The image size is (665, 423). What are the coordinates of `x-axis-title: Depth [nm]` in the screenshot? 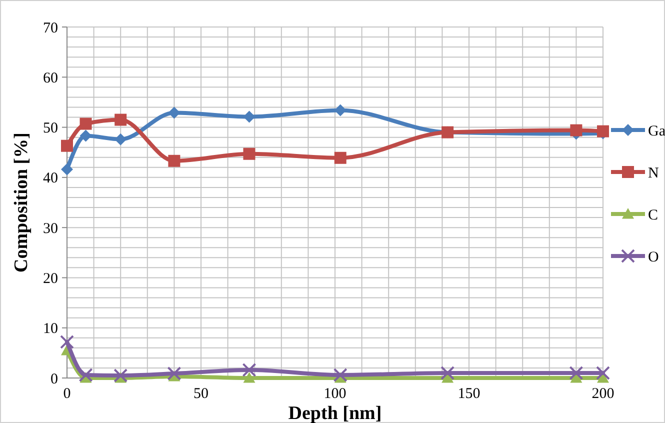 It's located at (335, 413).